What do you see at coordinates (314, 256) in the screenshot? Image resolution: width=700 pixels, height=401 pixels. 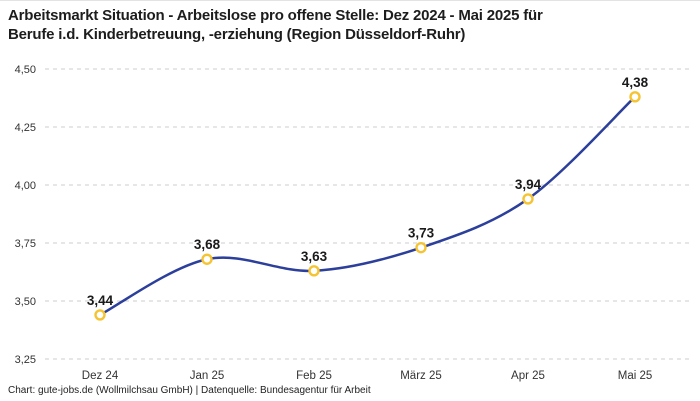 I see `data-point-label: 3,63` at bounding box center [314, 256].